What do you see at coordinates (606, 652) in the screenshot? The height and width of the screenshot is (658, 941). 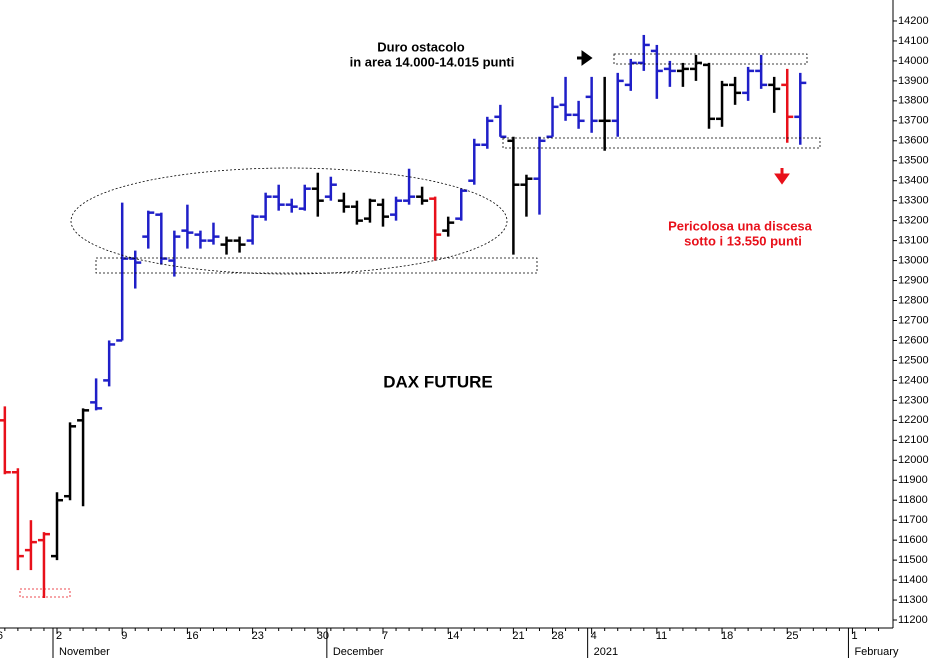 I see `month-label: 2021` at bounding box center [606, 652].